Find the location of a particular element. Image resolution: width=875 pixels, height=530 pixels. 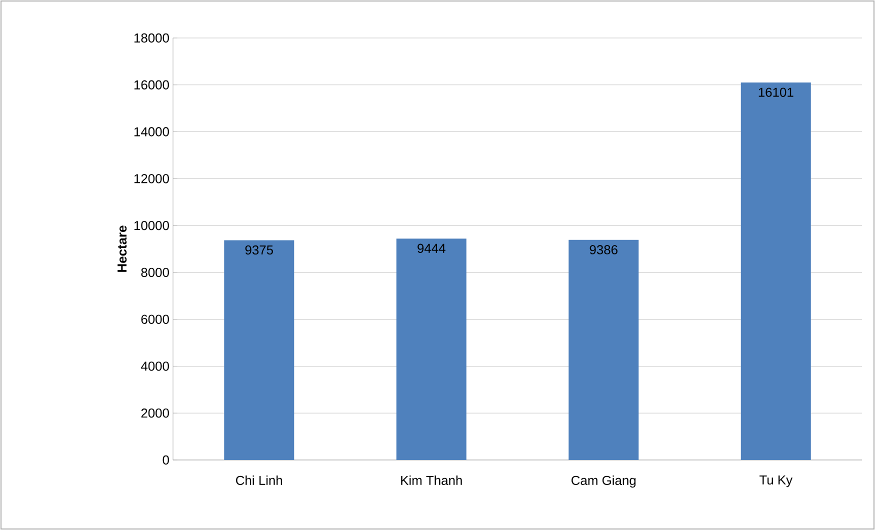

y-axis-title: Hectare is located at coordinates (122, 249).